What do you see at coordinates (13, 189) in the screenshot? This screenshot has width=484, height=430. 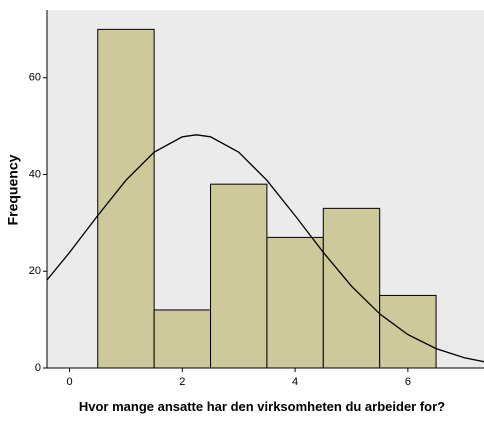 I see `y-axis-label: Frequency` at bounding box center [13, 189].